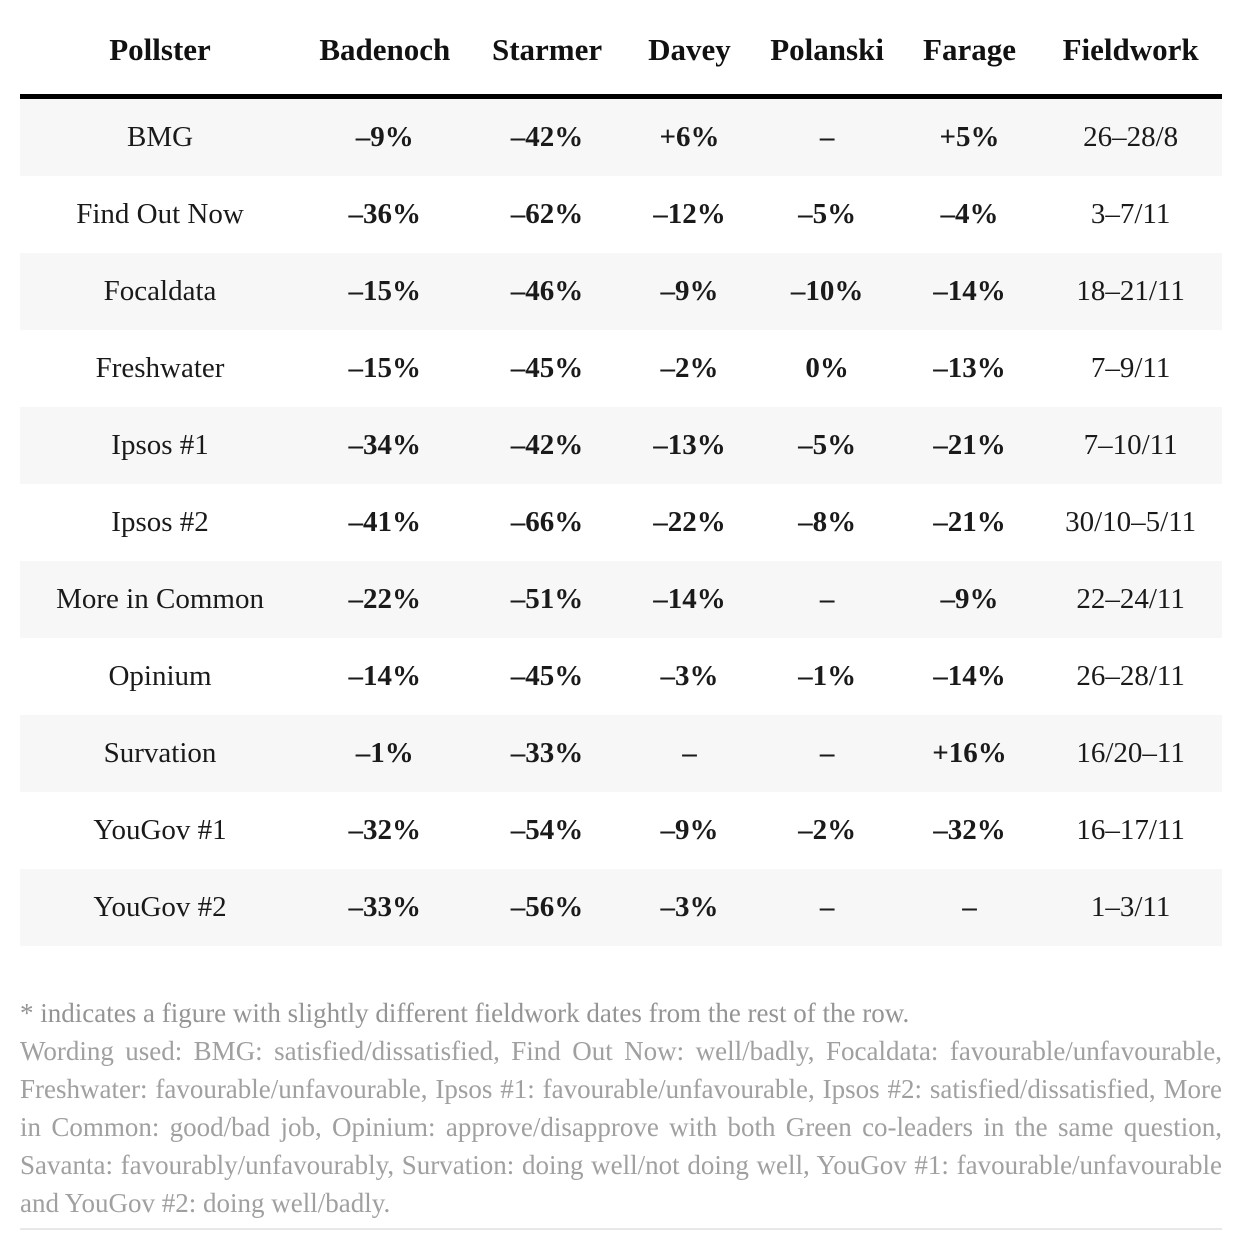 Image resolution: width=1242 pixels, height=1240 pixels. Describe the element at coordinates (160, 49) in the screenshot. I see `column-header-pollster: Pollster` at that location.